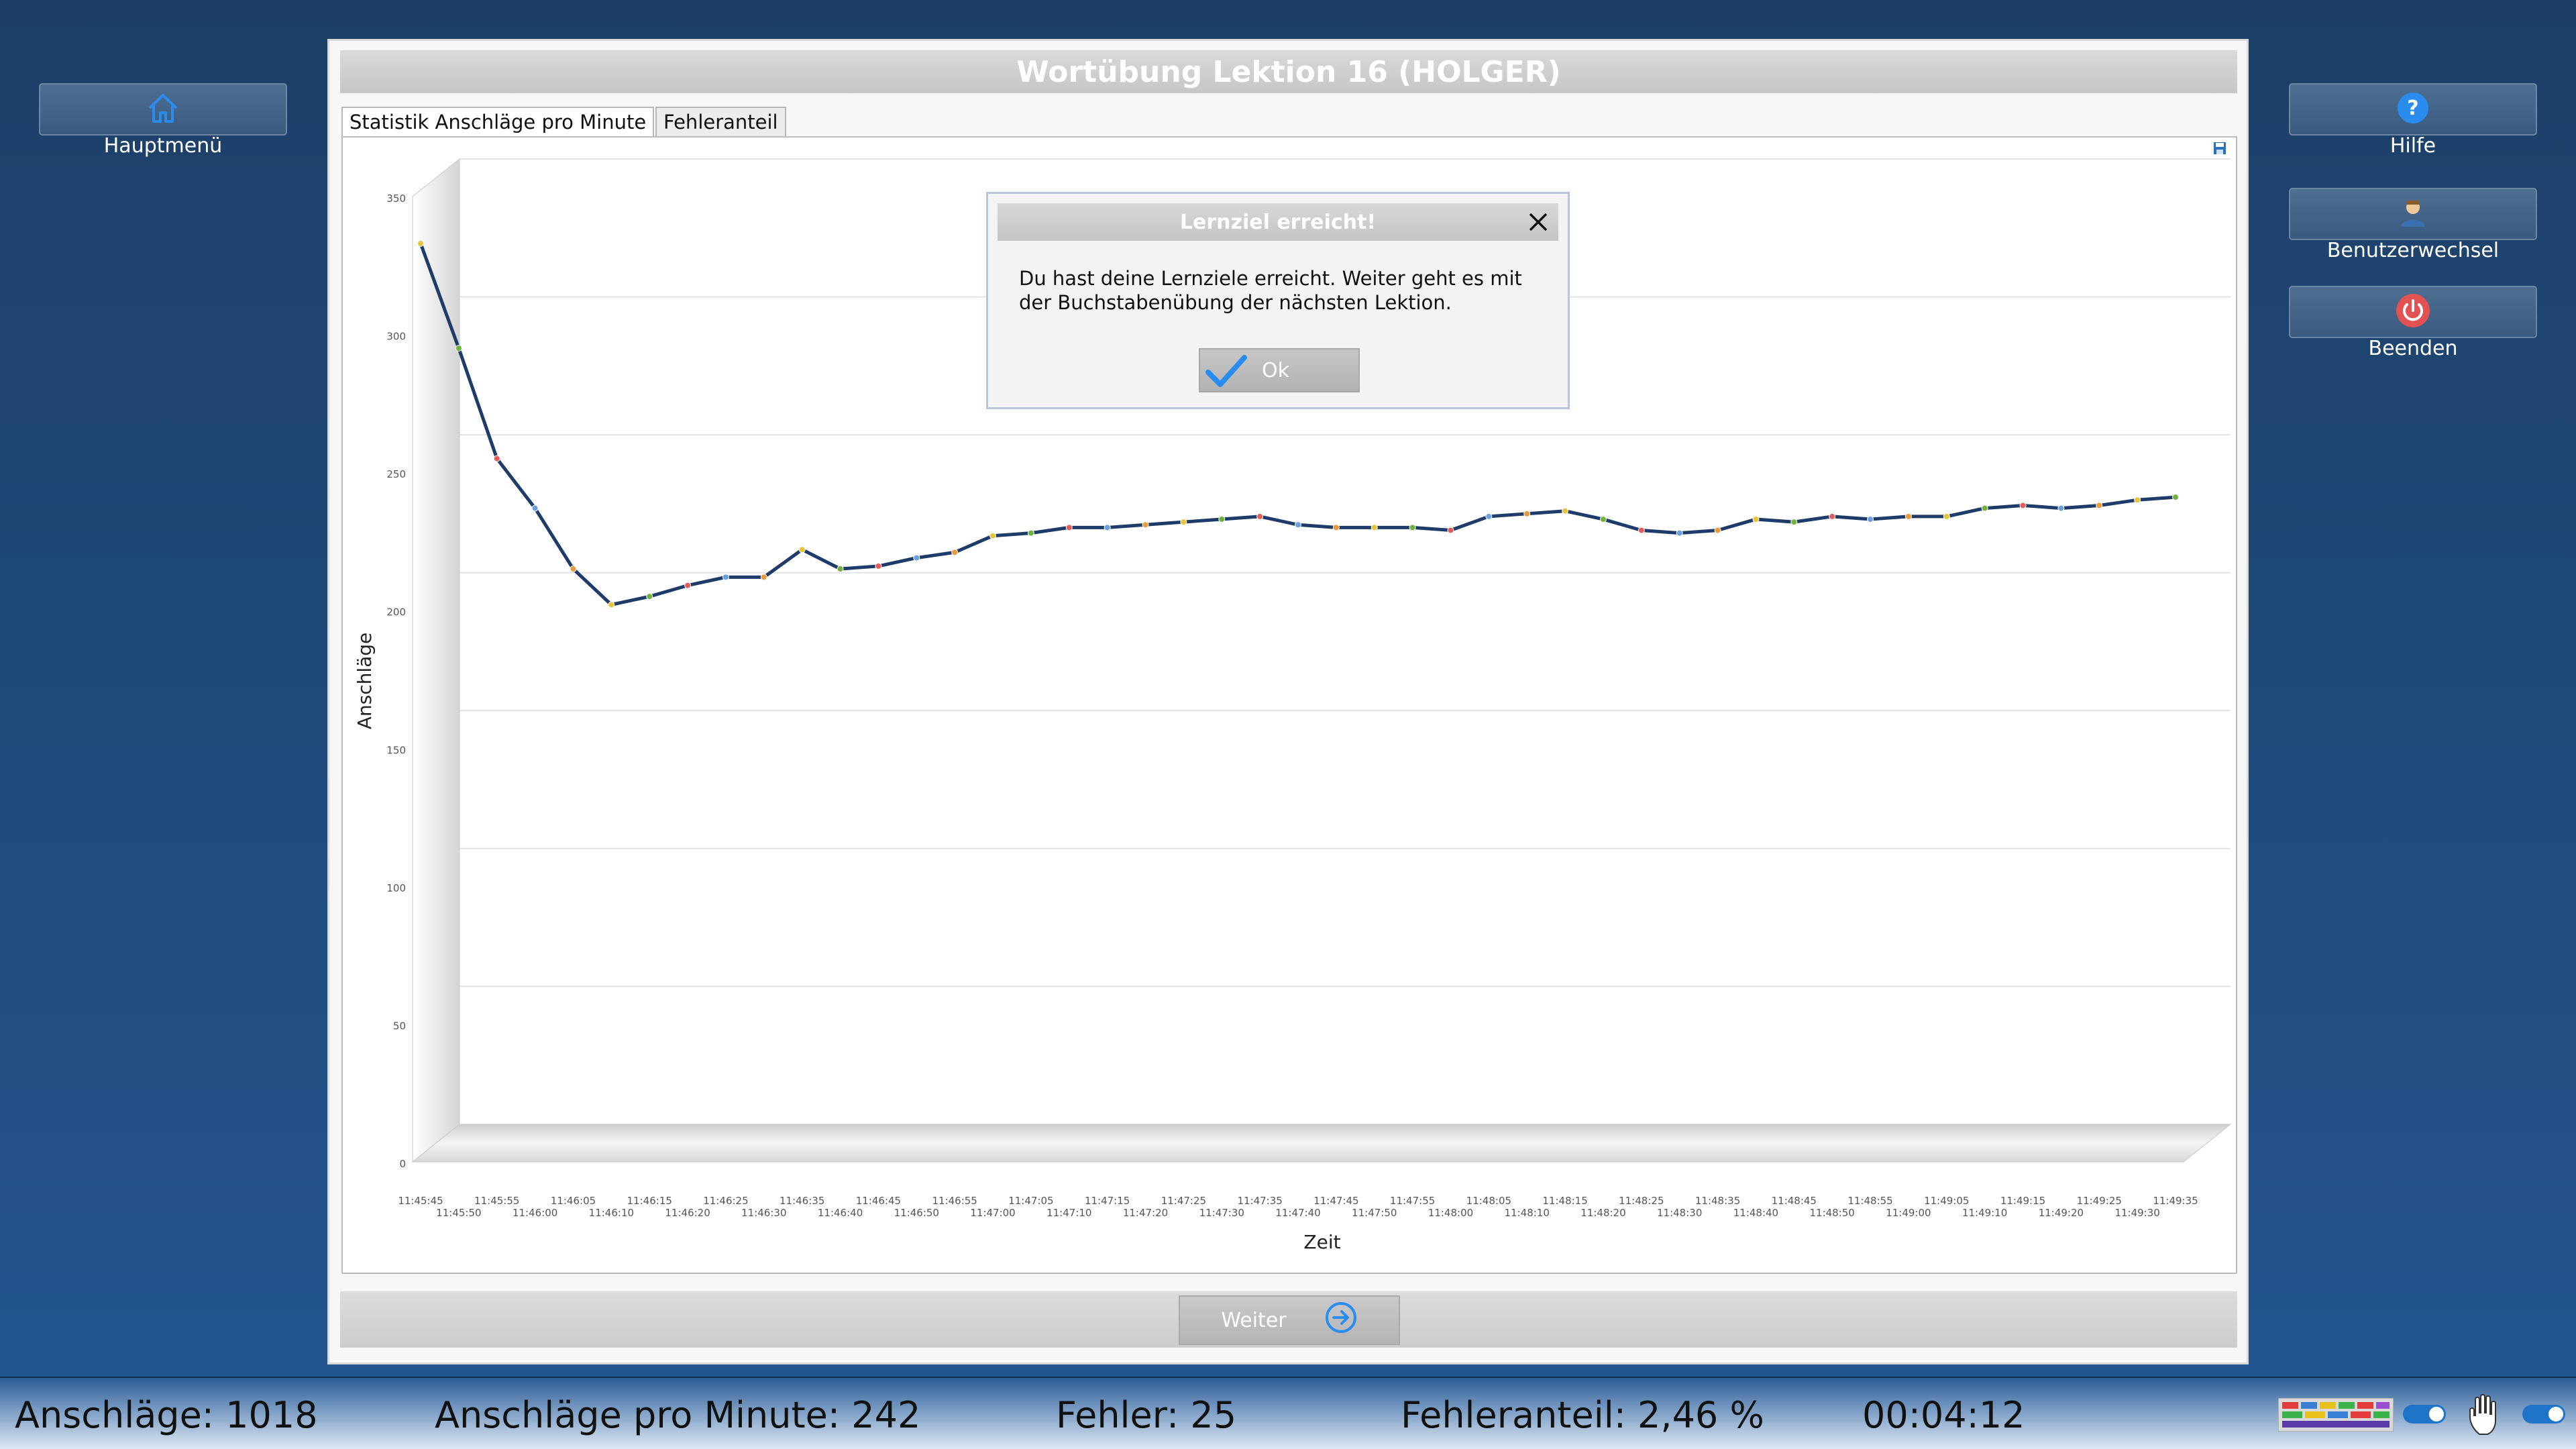  Describe the element at coordinates (1564, 1201) in the screenshot. I see `x-tick-label: 11:48:15` at that location.